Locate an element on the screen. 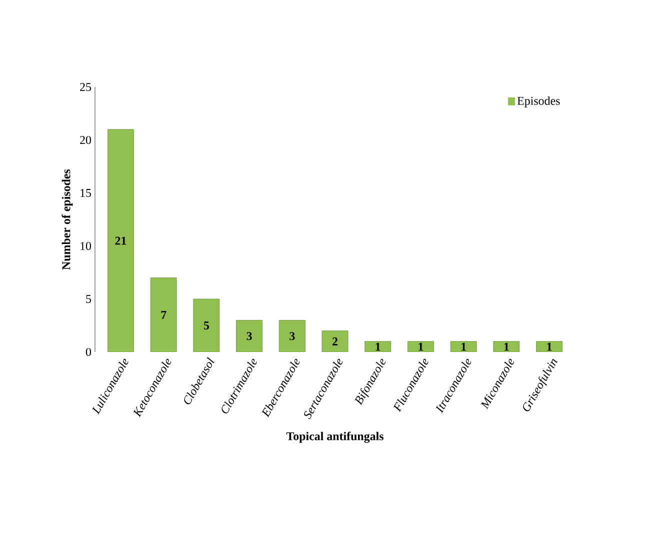 This screenshot has width=670, height=542. y-tick-label: 5 is located at coordinates (89, 299).